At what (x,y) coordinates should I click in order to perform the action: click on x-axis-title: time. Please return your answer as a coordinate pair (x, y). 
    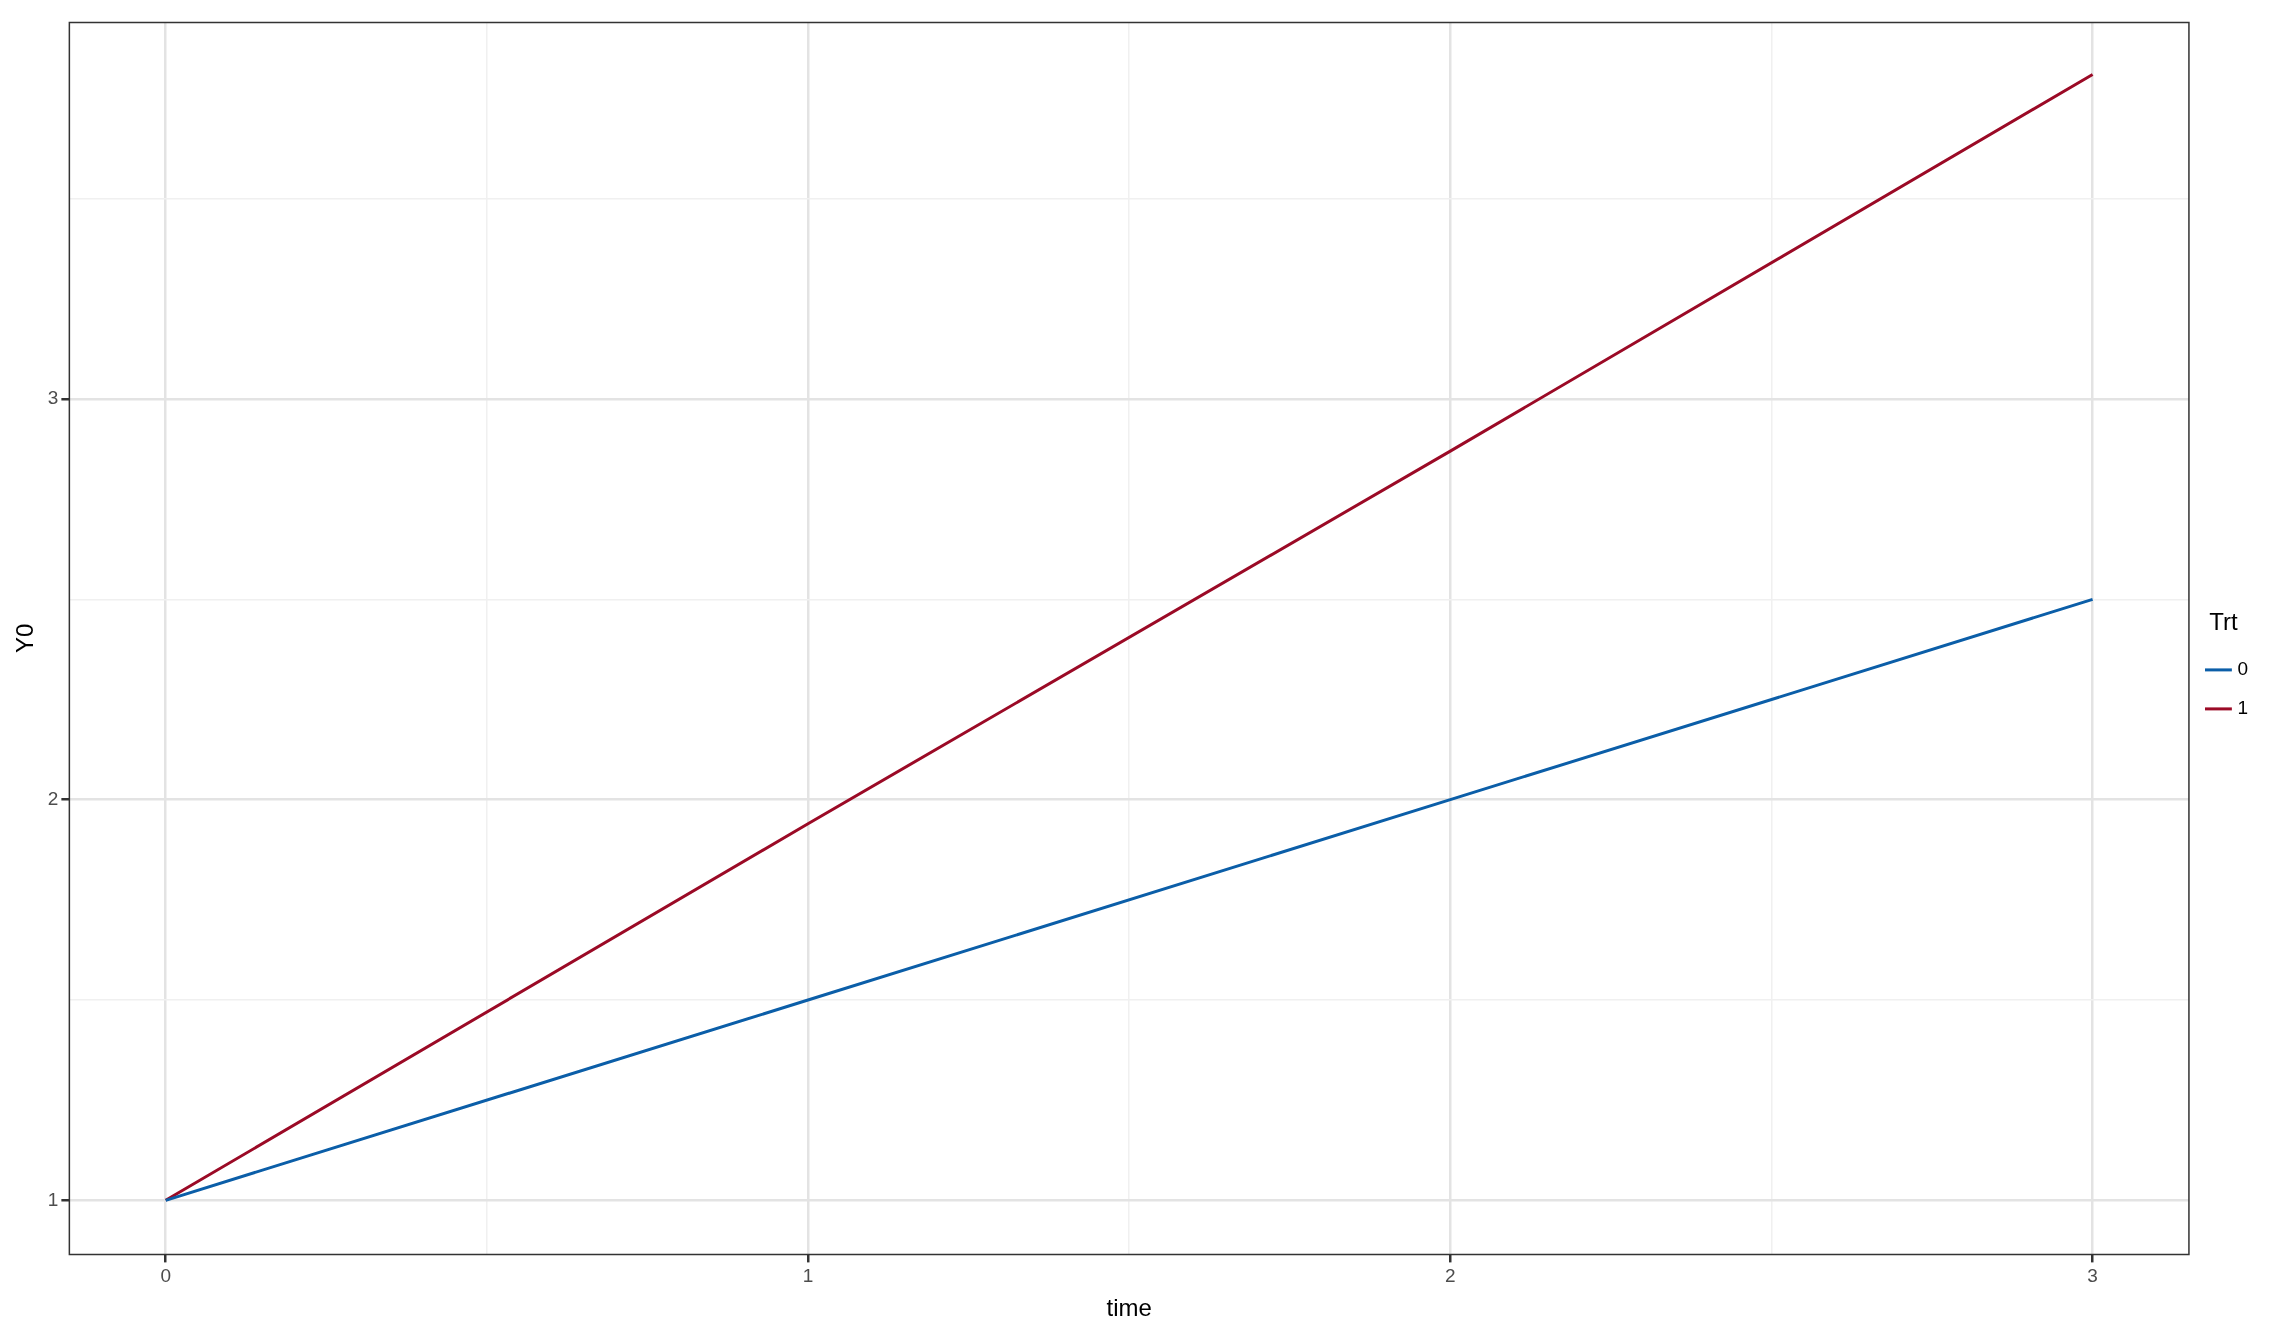
    Looking at the image, I should click on (1129, 1308).